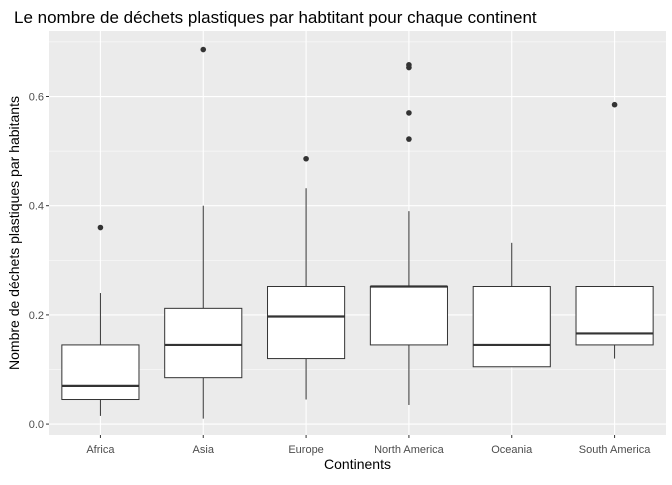  What do you see at coordinates (100, 320) in the screenshot?
I see `box-africa` at bounding box center [100, 320].